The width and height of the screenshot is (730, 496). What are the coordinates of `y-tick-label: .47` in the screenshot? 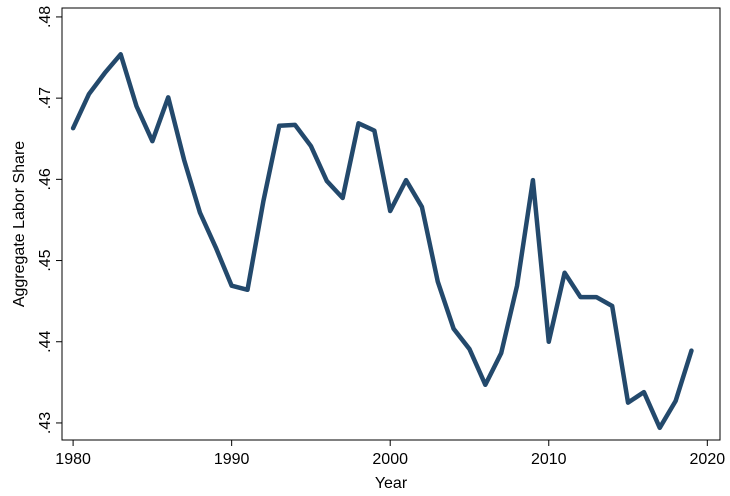 It's located at (45, 98).